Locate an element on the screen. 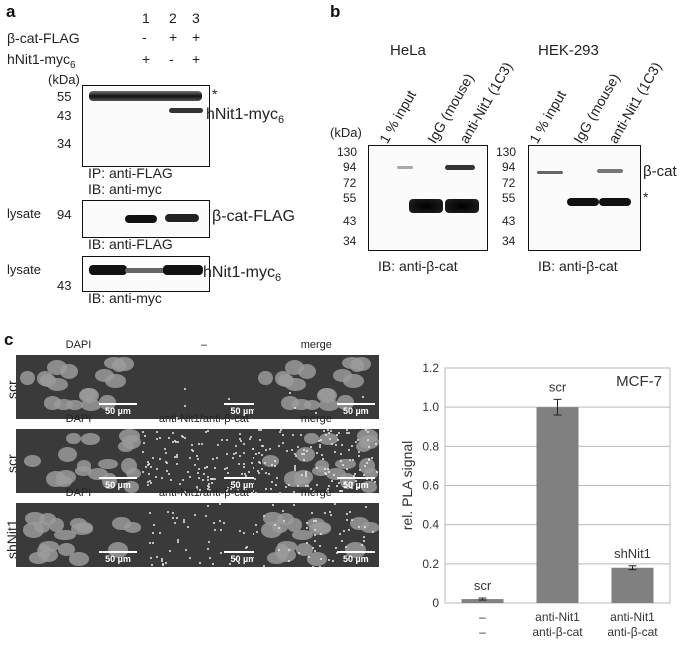 The image size is (697, 645). marker-72-hek: 72 is located at coordinates (509, 183).